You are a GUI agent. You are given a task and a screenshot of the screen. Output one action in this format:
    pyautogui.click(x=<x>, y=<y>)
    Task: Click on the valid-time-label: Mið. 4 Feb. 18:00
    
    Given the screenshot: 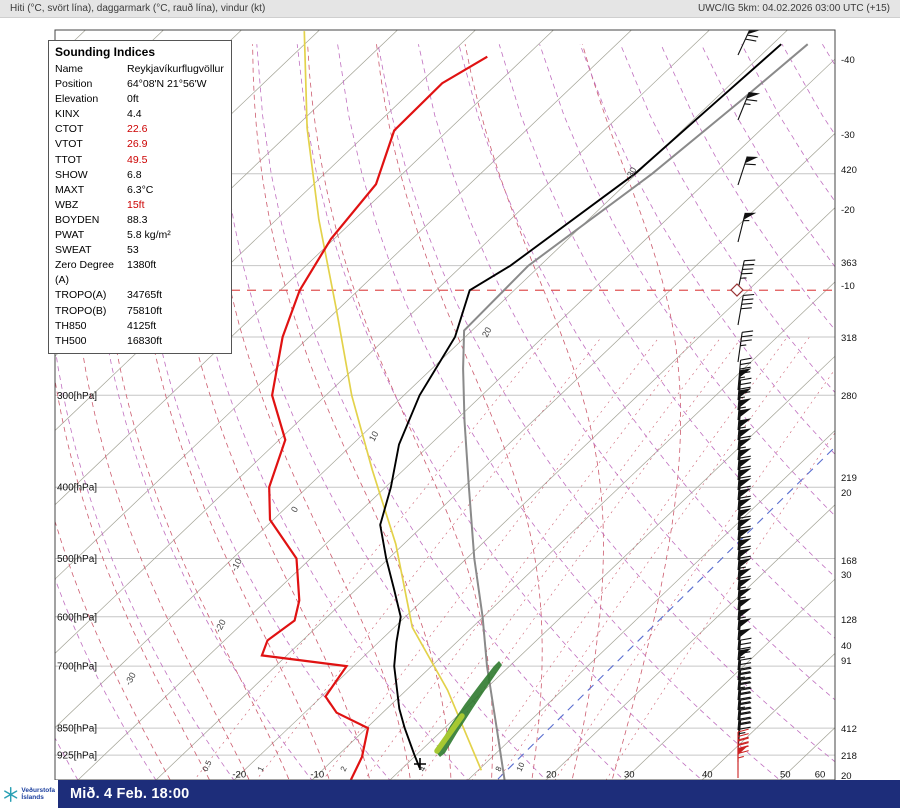 What is the action you would take?
    pyautogui.click(x=130, y=794)
    